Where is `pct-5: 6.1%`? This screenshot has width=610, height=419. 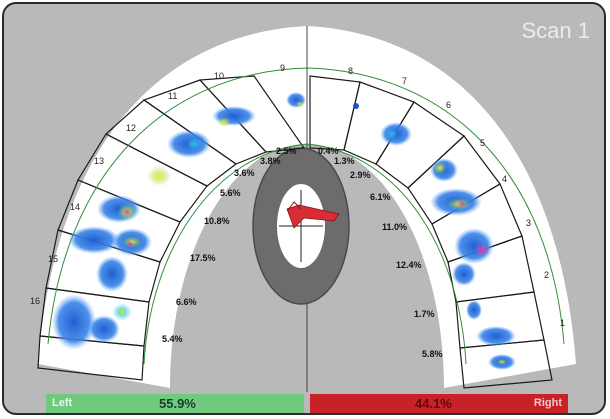
pct-5: 6.1% is located at coordinates (380, 197).